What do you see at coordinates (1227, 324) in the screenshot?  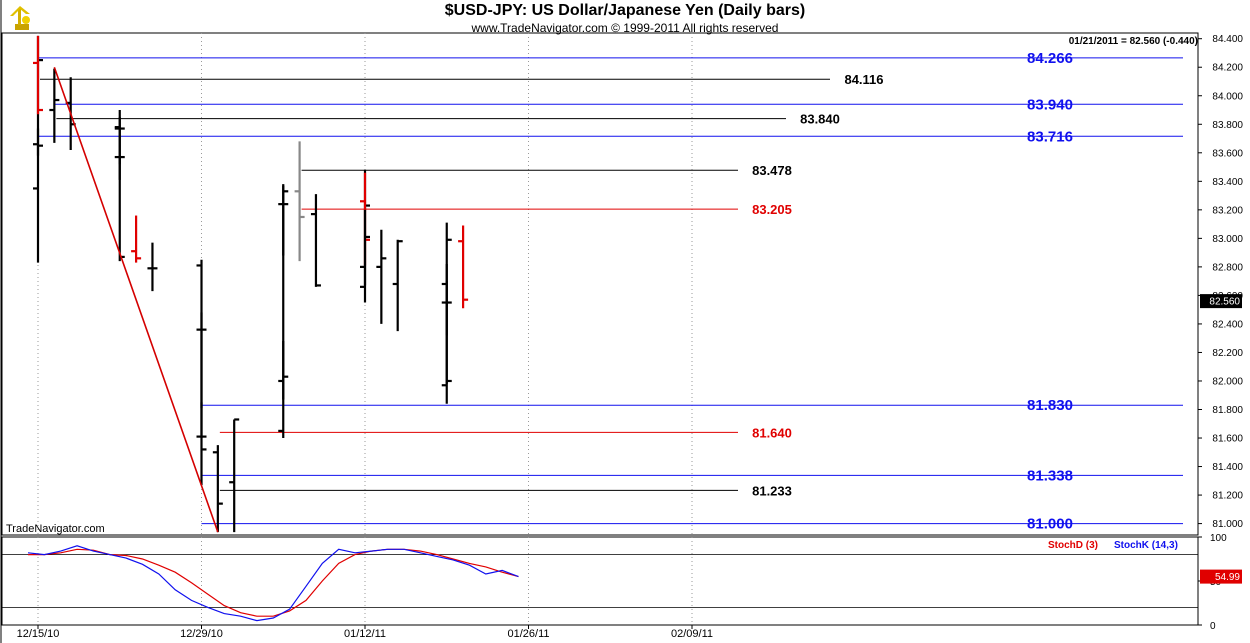 I see `y-tick-label: 82.400` at bounding box center [1227, 324].